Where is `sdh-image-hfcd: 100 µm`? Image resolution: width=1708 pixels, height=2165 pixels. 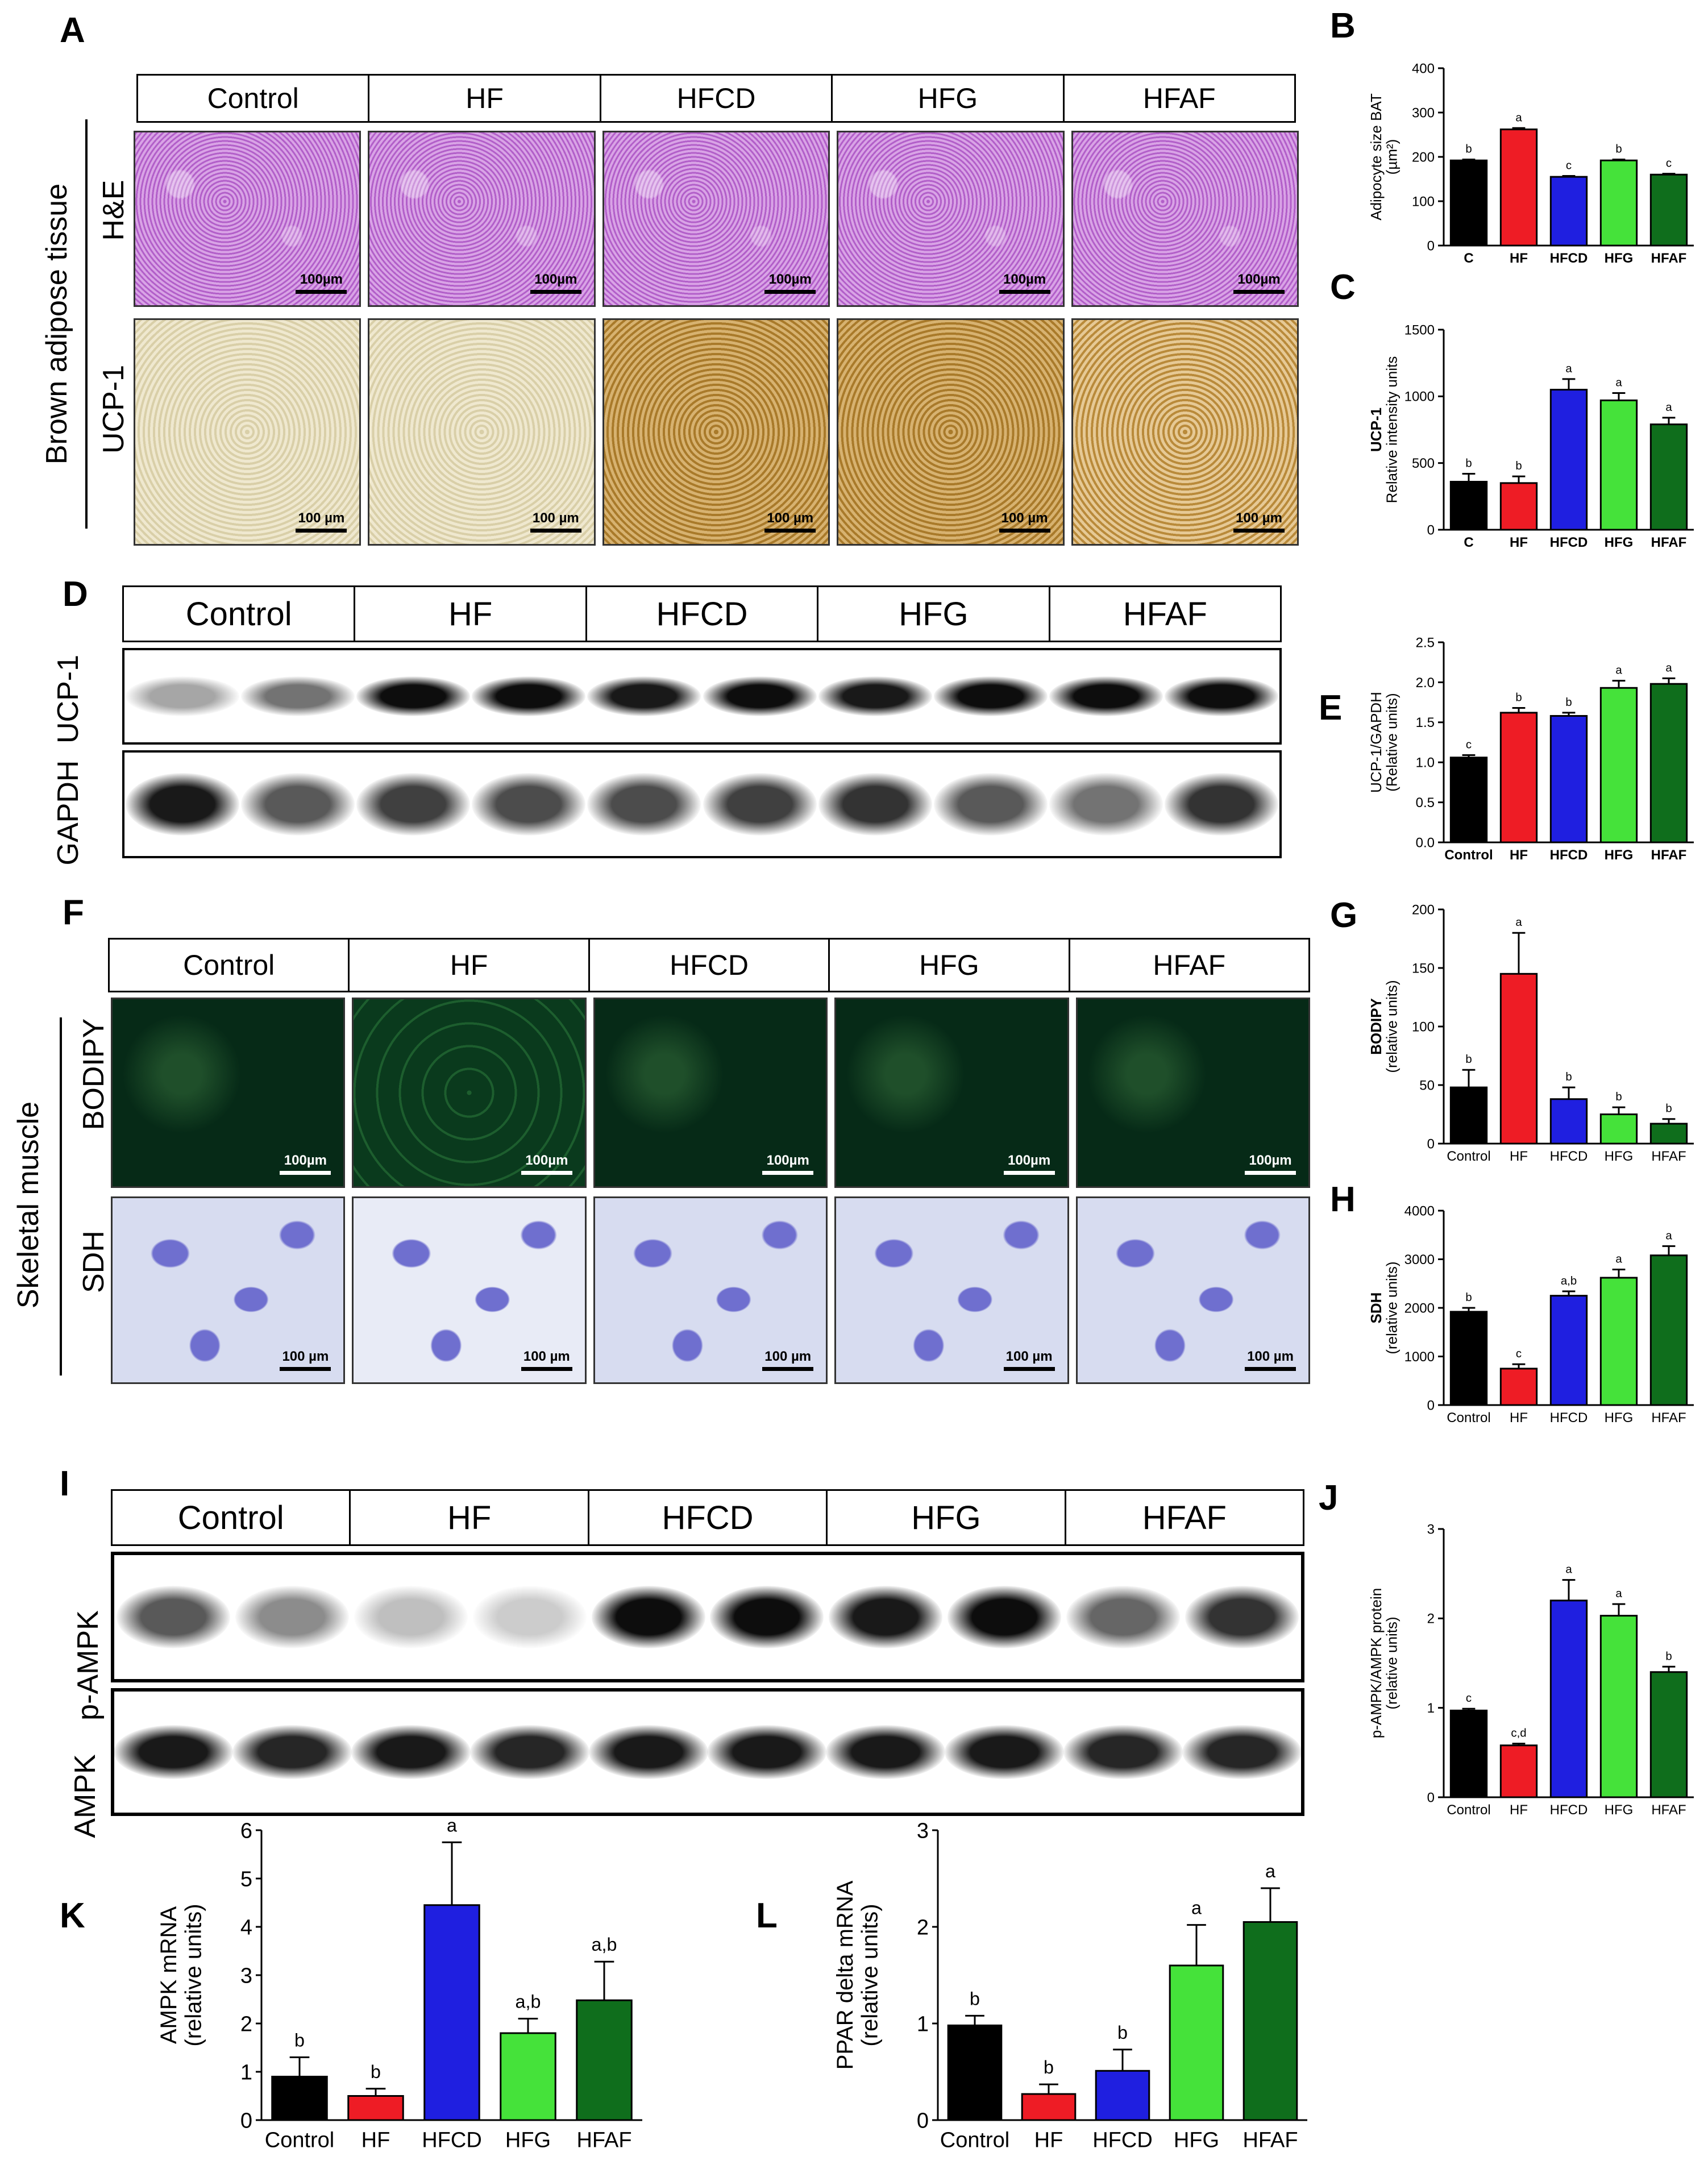 sdh-image-hfcd: 100 µm is located at coordinates (710, 1290).